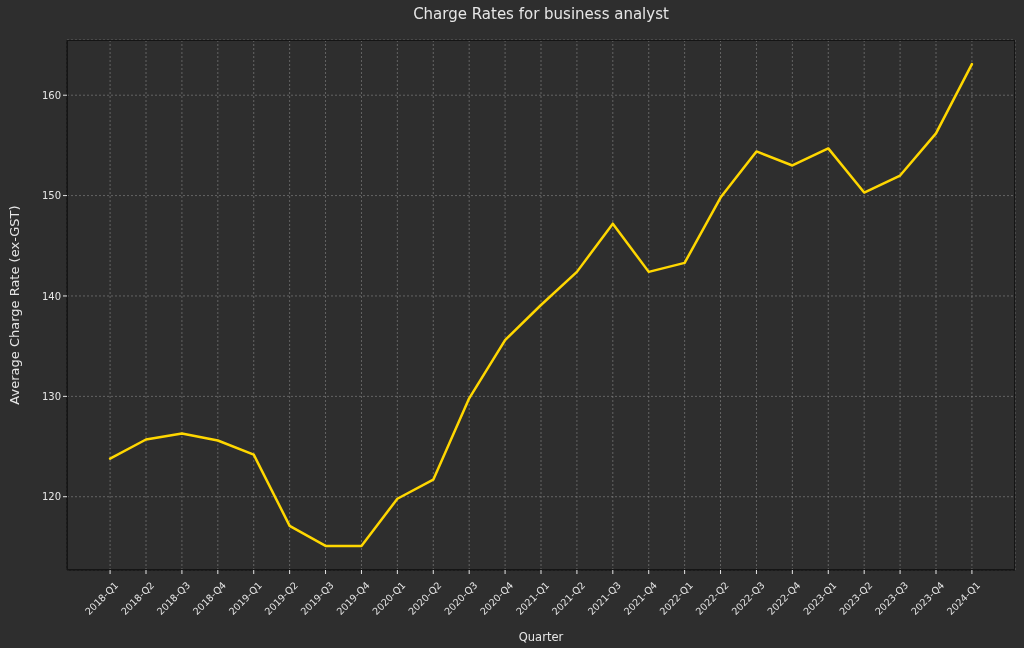 This screenshot has width=1024, height=648. Describe the element at coordinates (51, 296) in the screenshot. I see `y-tick-label: 140` at that location.